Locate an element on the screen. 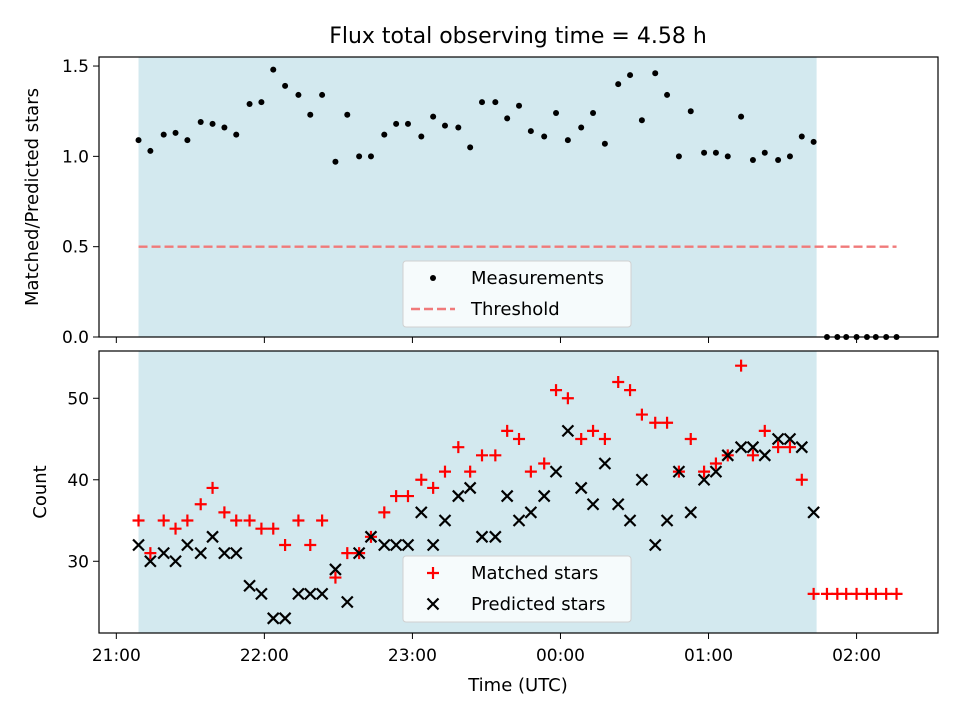  y-tick-label-top: 0.0 is located at coordinates (75, 338).